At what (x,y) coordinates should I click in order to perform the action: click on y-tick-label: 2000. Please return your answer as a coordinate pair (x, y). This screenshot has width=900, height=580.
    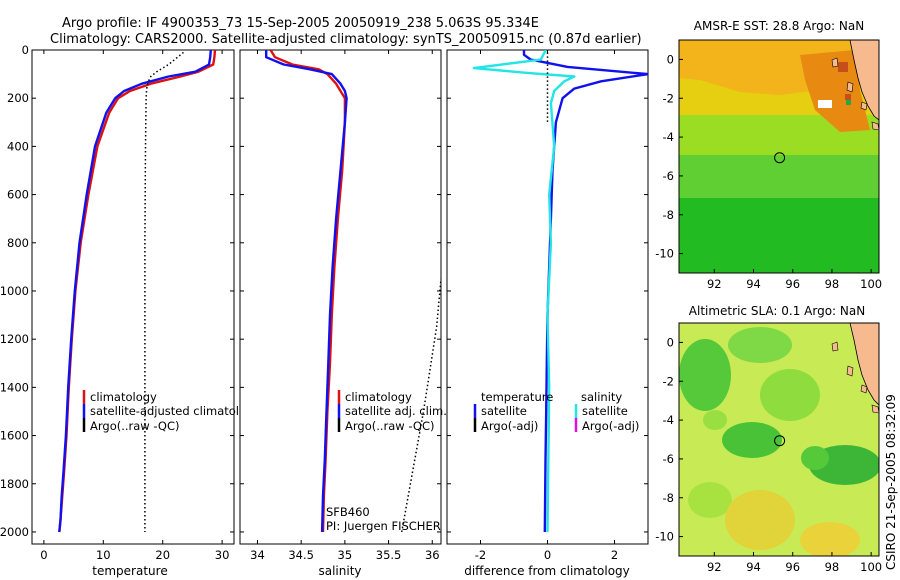
    Looking at the image, I should click on (14, 532).